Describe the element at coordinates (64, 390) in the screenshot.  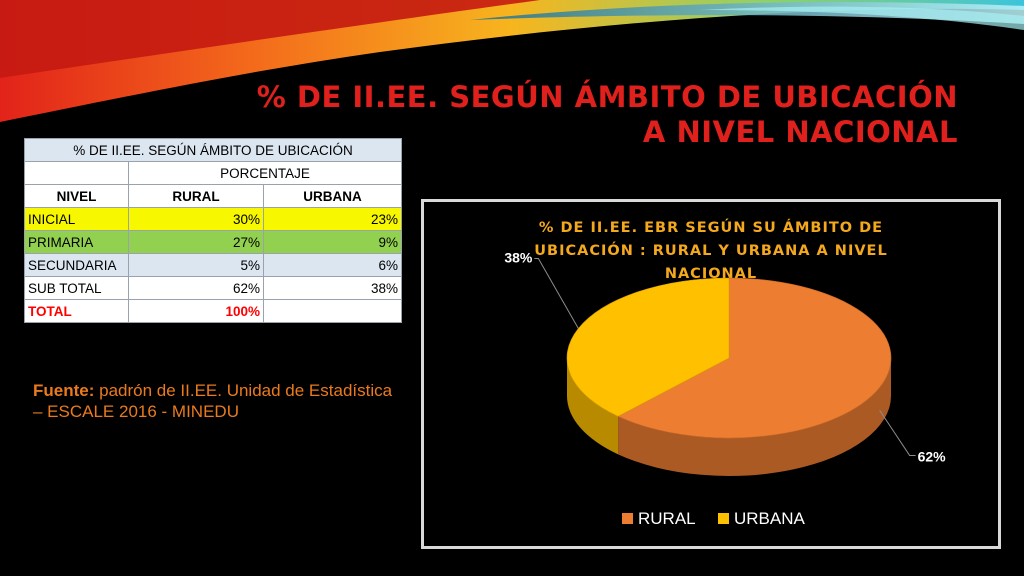
I see `source-label: Fuente:` at that location.